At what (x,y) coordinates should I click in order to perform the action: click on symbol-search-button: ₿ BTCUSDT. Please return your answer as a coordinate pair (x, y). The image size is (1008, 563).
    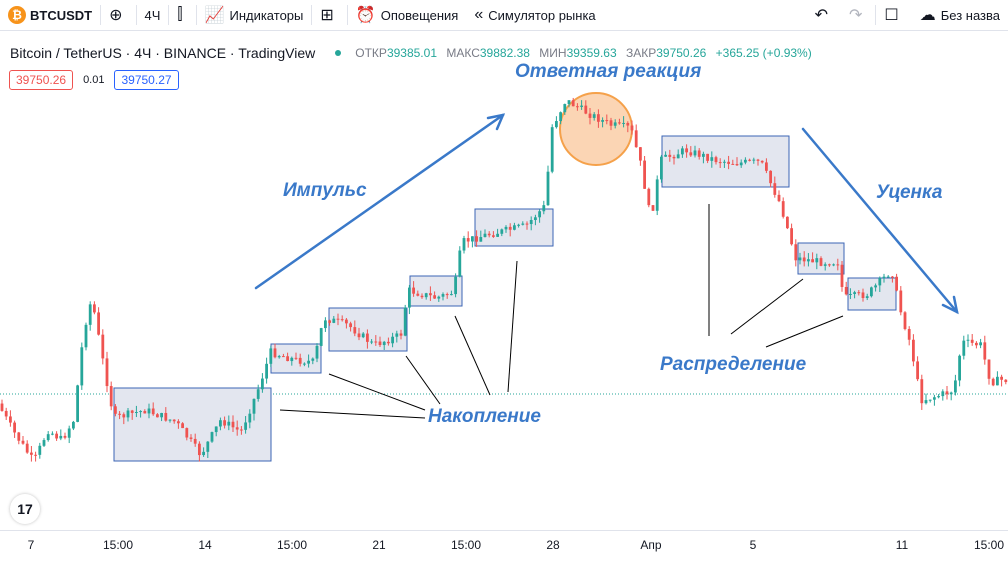
    Looking at the image, I should click on (50, 15).